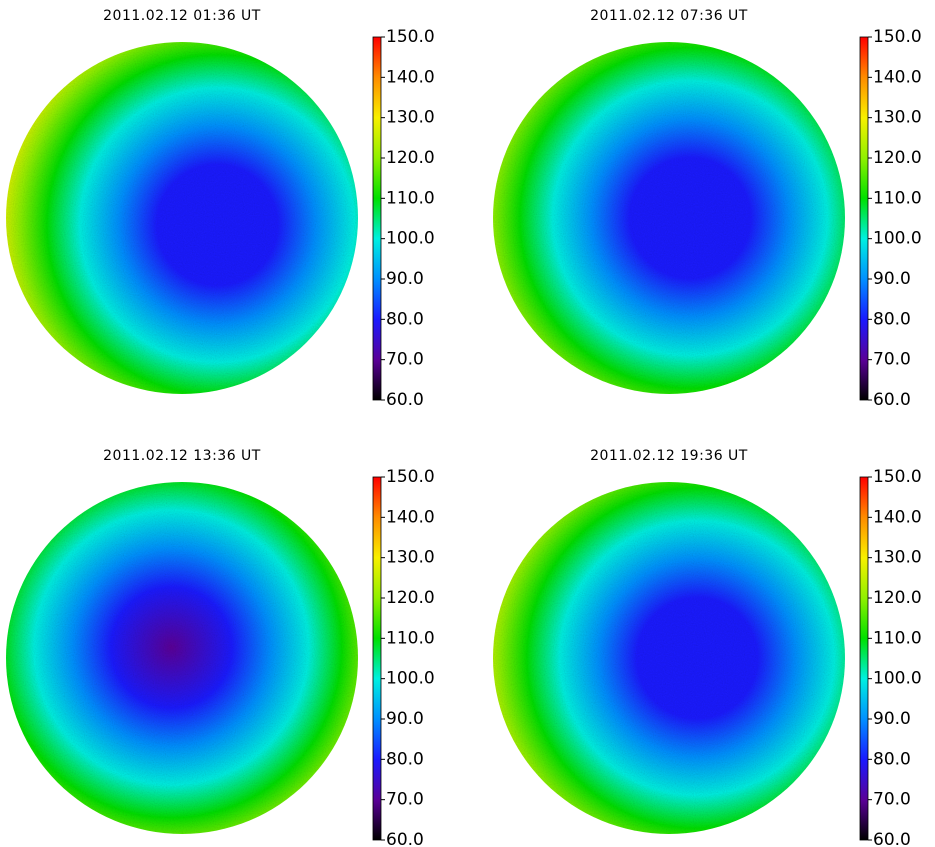  What do you see at coordinates (182, 16) in the screenshot?
I see `panel-title: 2011.02.12 01:36 UT` at bounding box center [182, 16].